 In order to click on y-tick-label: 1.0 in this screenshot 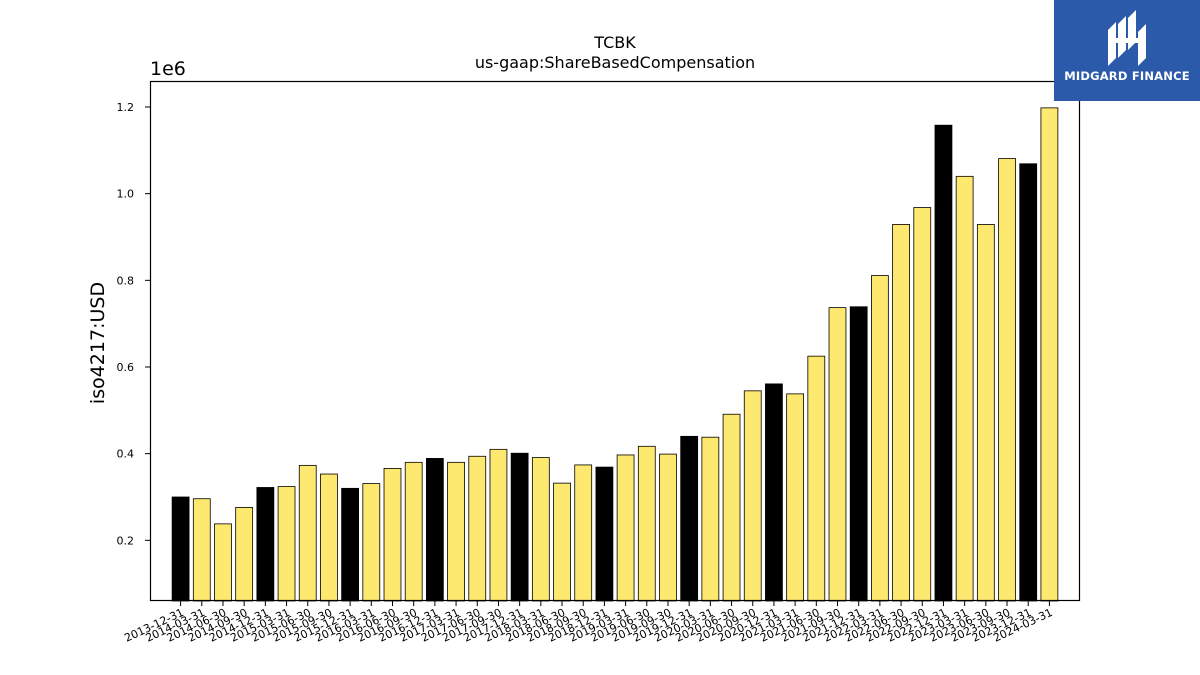, I will do `click(126, 194)`.